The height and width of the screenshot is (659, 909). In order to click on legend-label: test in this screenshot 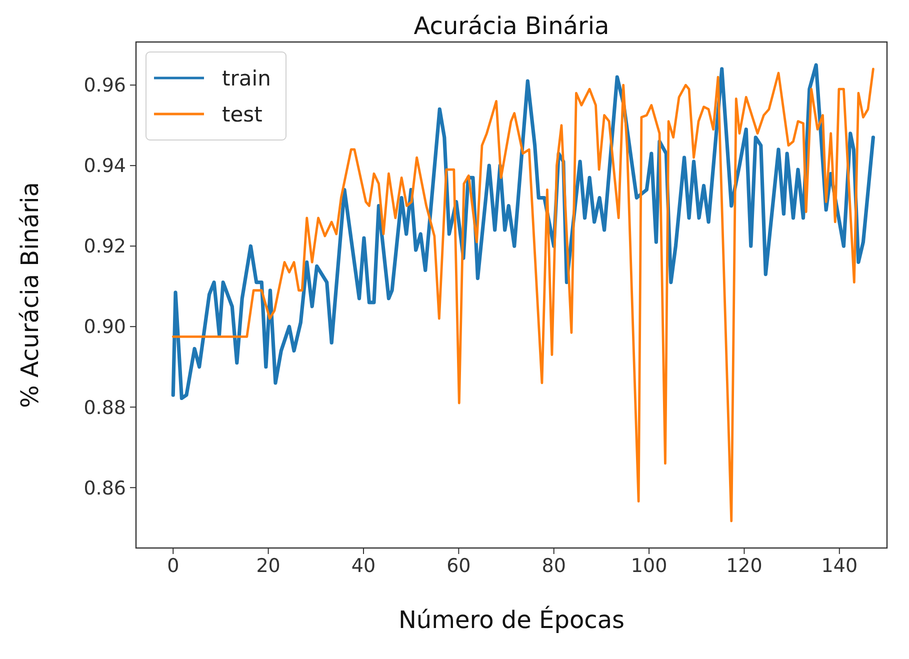, I will do `click(242, 114)`.